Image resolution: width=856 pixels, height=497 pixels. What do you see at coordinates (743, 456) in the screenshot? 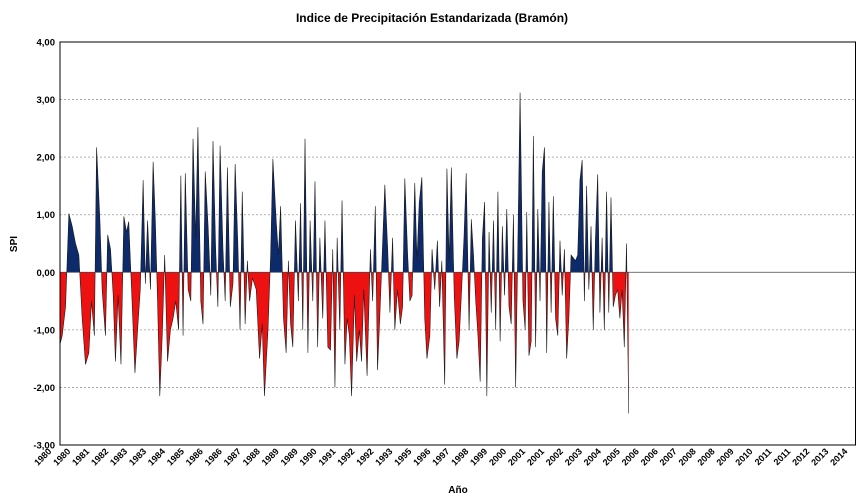
I see `x-tick-label: 2010` at bounding box center [743, 456].